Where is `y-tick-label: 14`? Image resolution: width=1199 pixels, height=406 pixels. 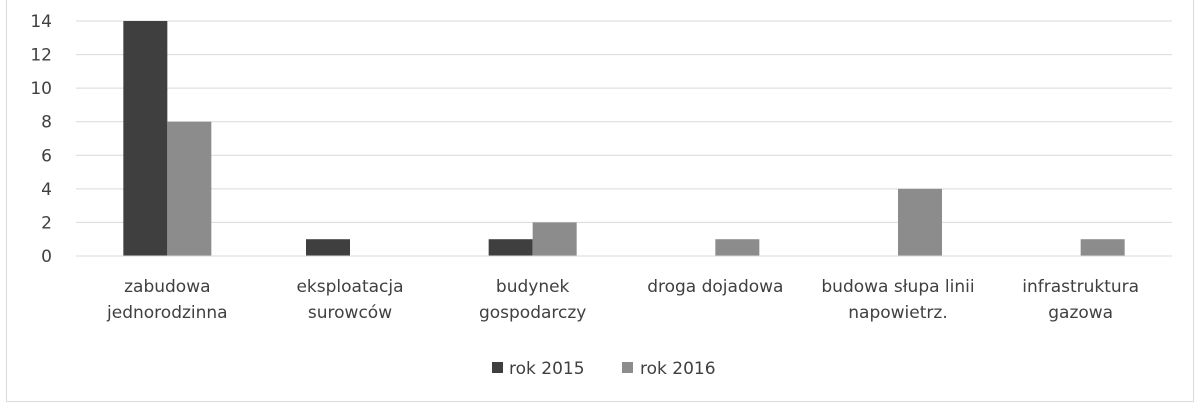 y-tick-label: 14 is located at coordinates (41, 22).